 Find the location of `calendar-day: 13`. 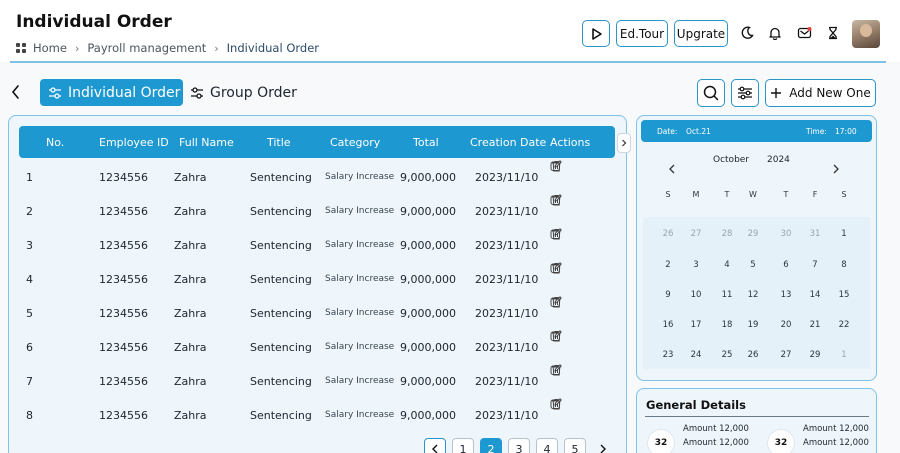

calendar-day: 13 is located at coordinates (786, 295).